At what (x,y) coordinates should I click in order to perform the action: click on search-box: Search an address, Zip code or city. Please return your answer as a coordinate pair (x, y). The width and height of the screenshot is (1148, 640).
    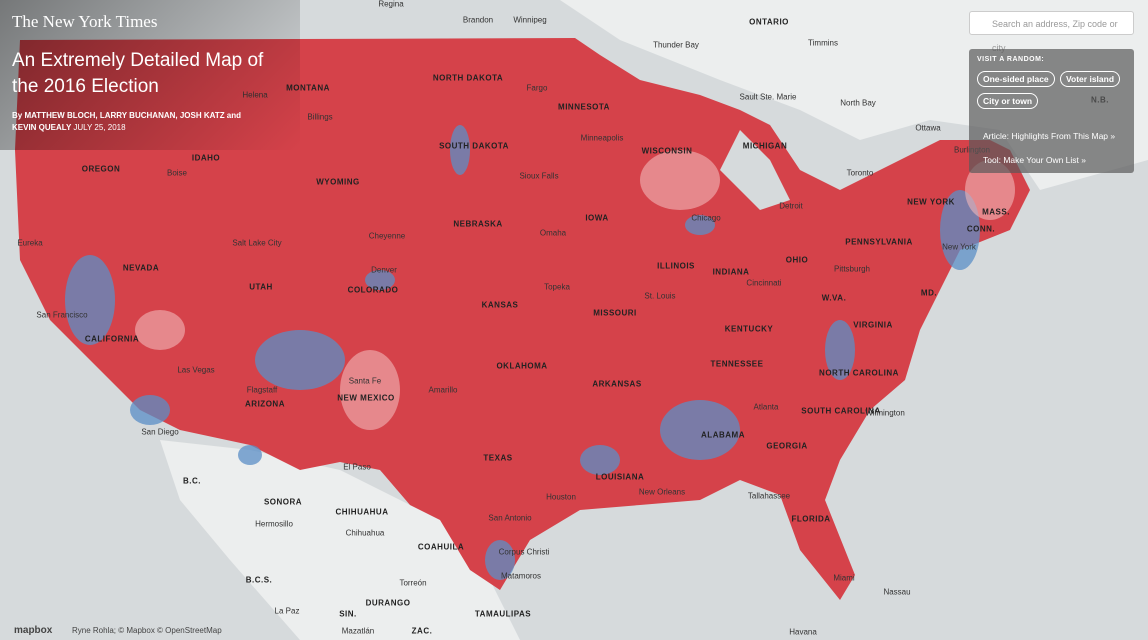
    Looking at the image, I should click on (1051, 32).